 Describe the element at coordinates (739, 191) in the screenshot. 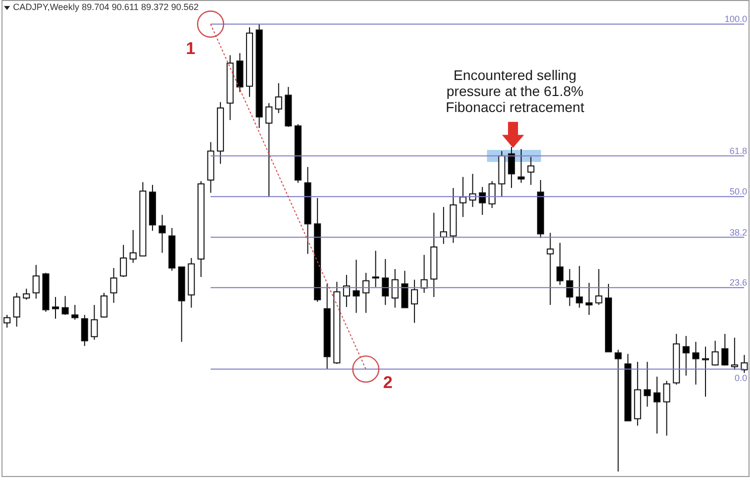

I see `ref-line-label: 50.0` at that location.